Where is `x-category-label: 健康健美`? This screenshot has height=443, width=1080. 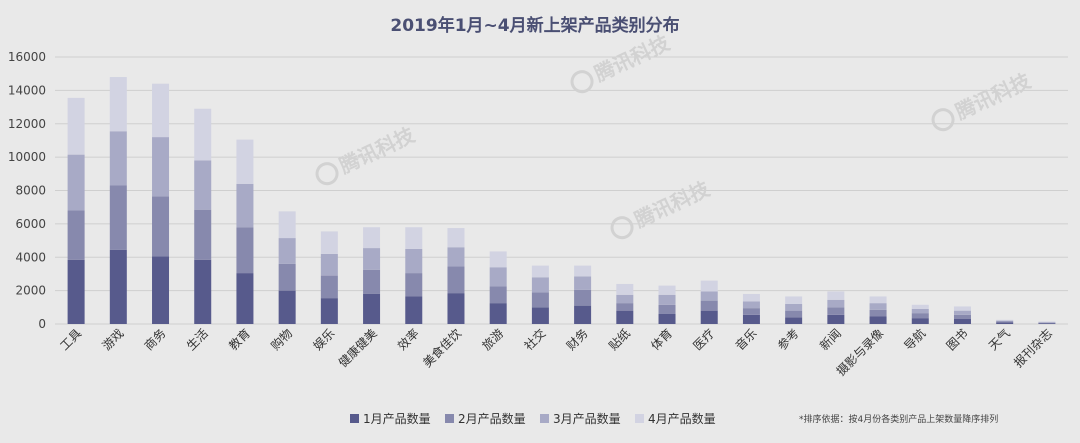 x-category-label: 健康健美 is located at coordinates (357, 348).